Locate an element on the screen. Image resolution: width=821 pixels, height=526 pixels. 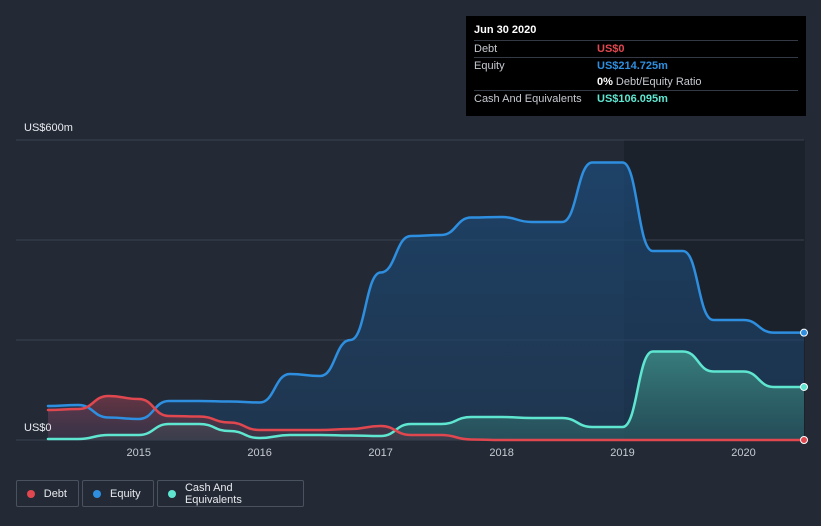
cash-dot-icon is located at coordinates (172, 493).